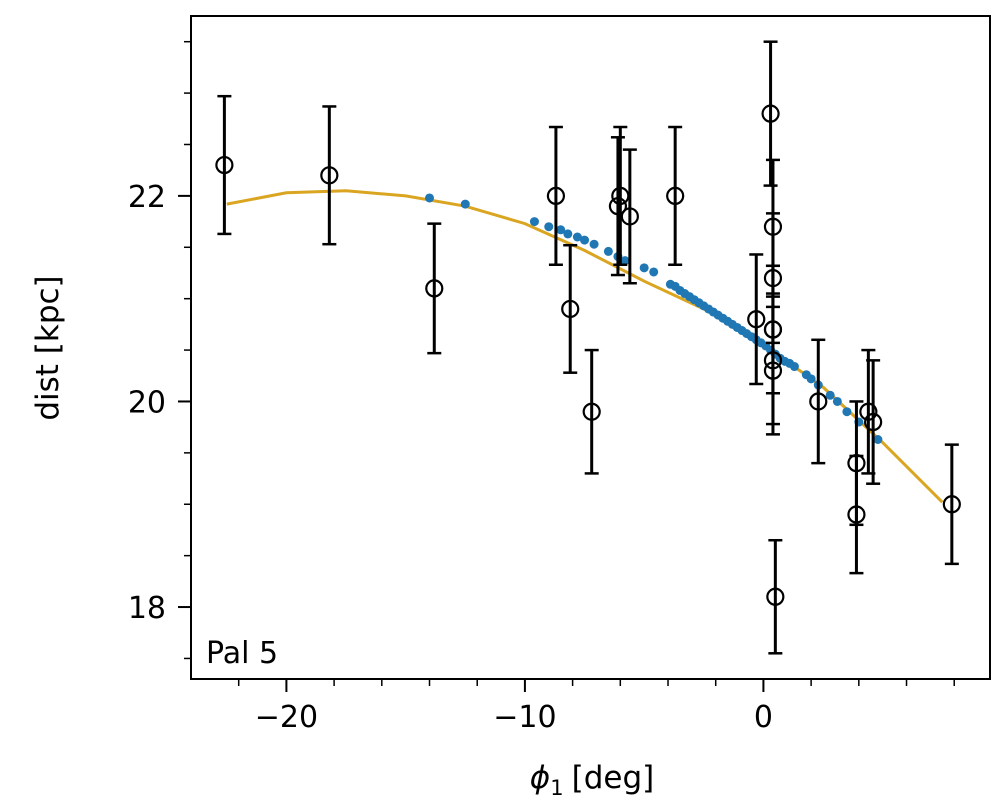 The height and width of the screenshot is (800, 1000). I want to click on panel-annotation: Pal 5, so click(242, 653).